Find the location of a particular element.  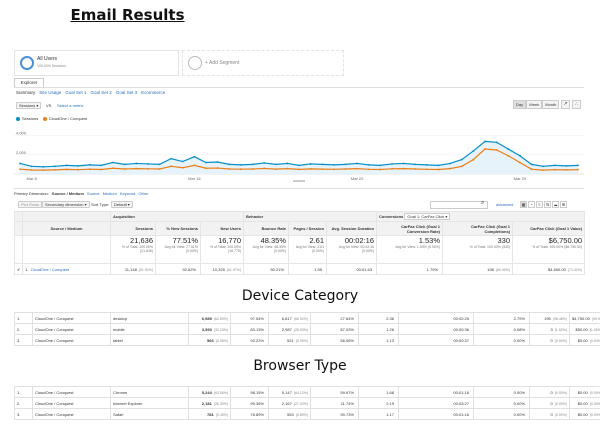

column-header-new-sessions: % New Sessions is located at coordinates (178, 228).